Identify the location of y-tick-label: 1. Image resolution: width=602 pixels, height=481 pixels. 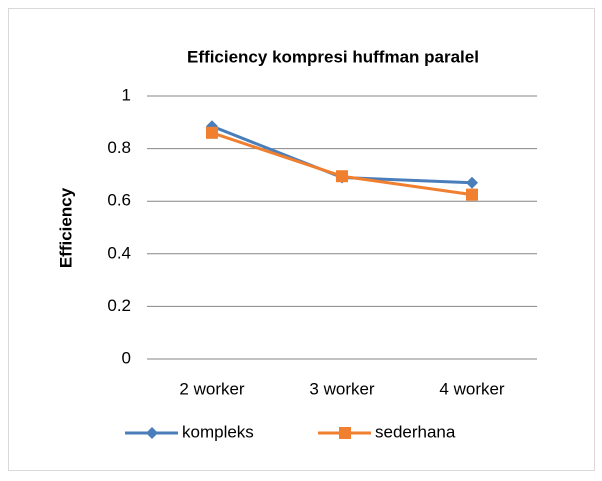
(126, 94).